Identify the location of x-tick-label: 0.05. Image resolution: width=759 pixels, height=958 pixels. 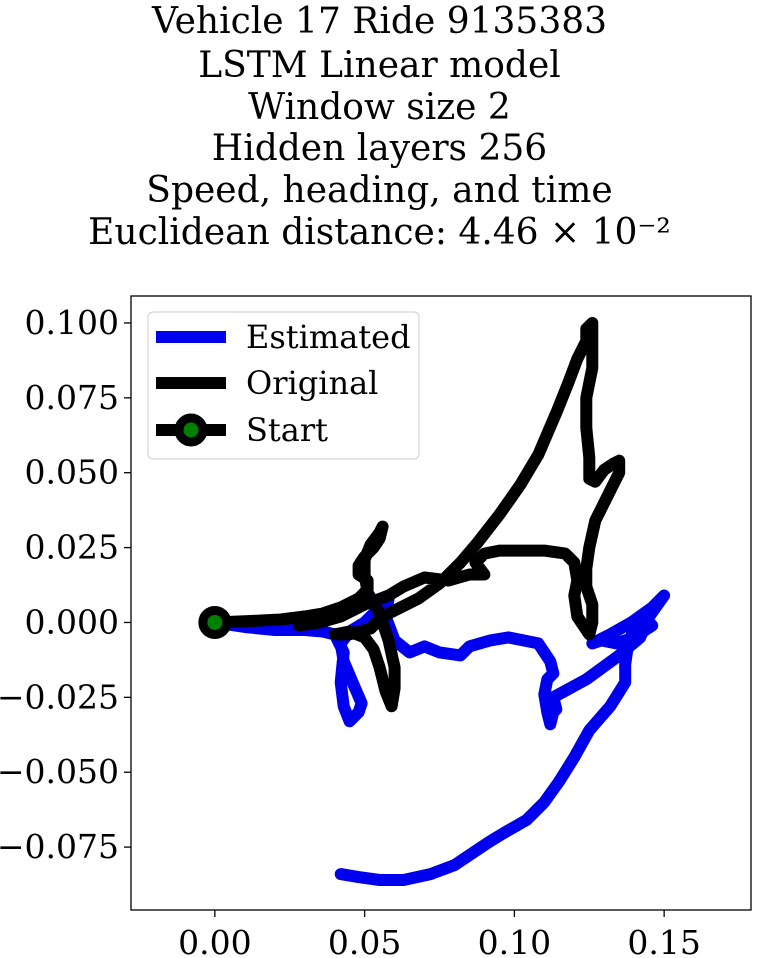
(364, 940).